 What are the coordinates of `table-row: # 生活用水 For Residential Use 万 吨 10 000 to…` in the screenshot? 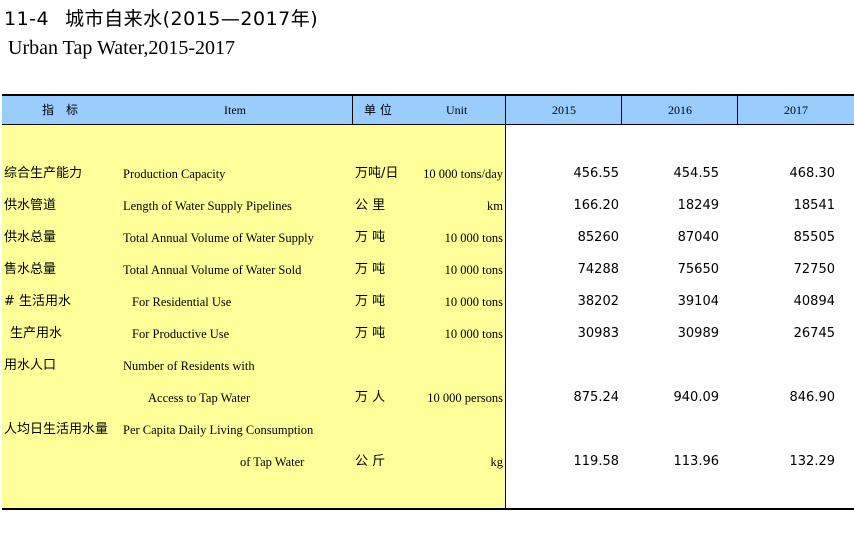 It's located at (427, 302).